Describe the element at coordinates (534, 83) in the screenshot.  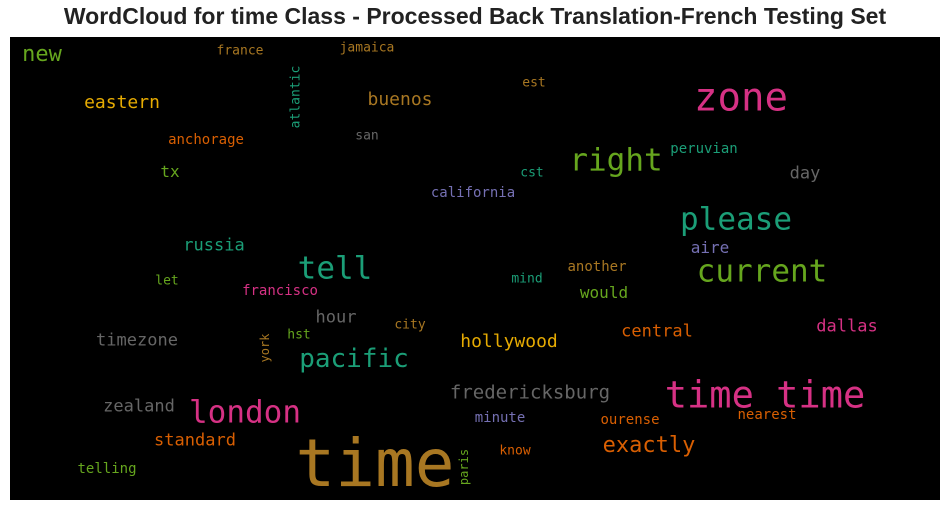
I see `word-est: est` at that location.